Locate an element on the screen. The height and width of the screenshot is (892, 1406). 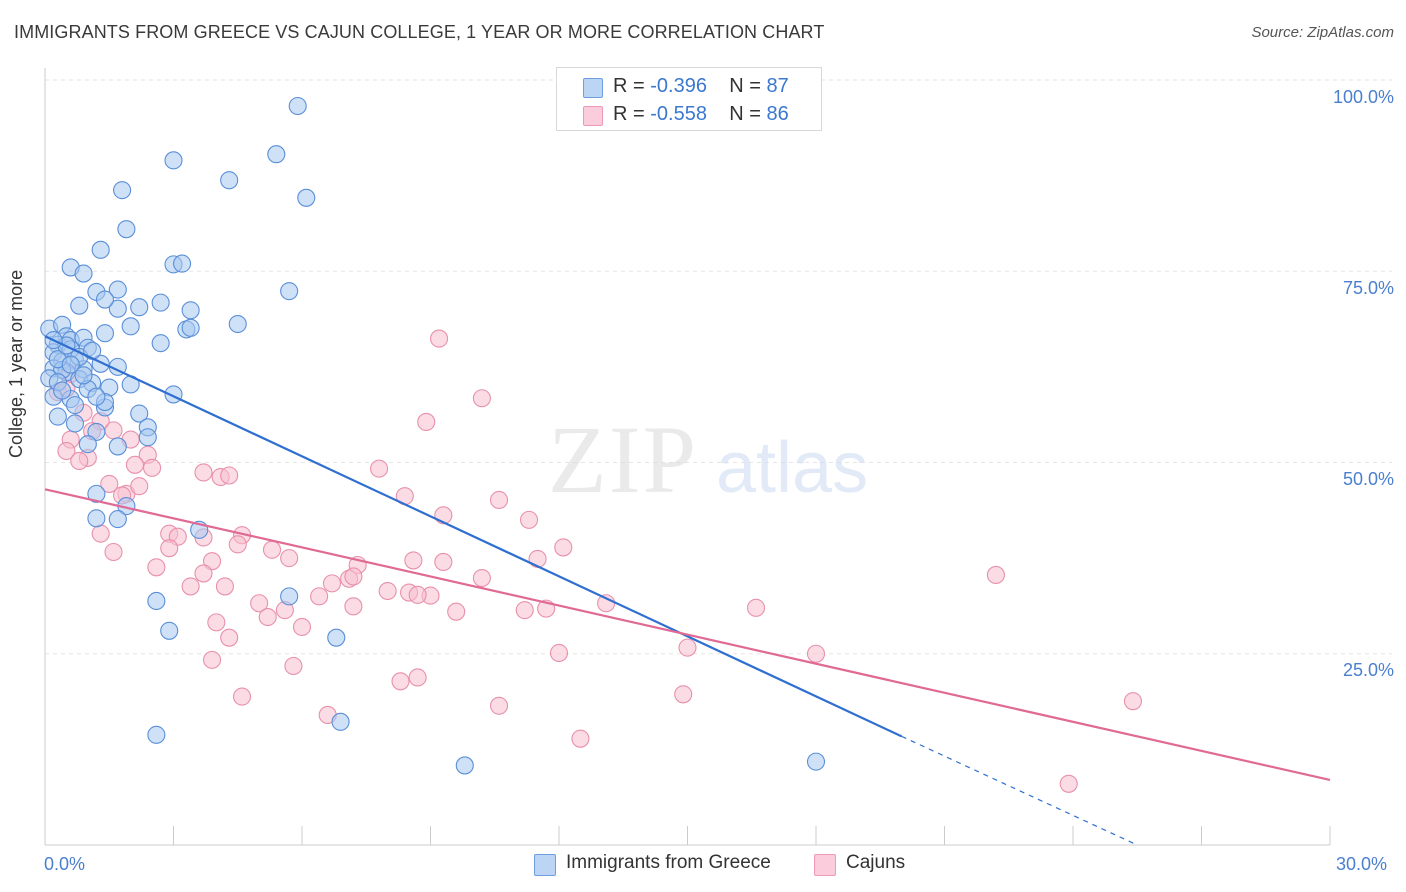
watermark-atlas: atlas is located at coordinates (792, 468).